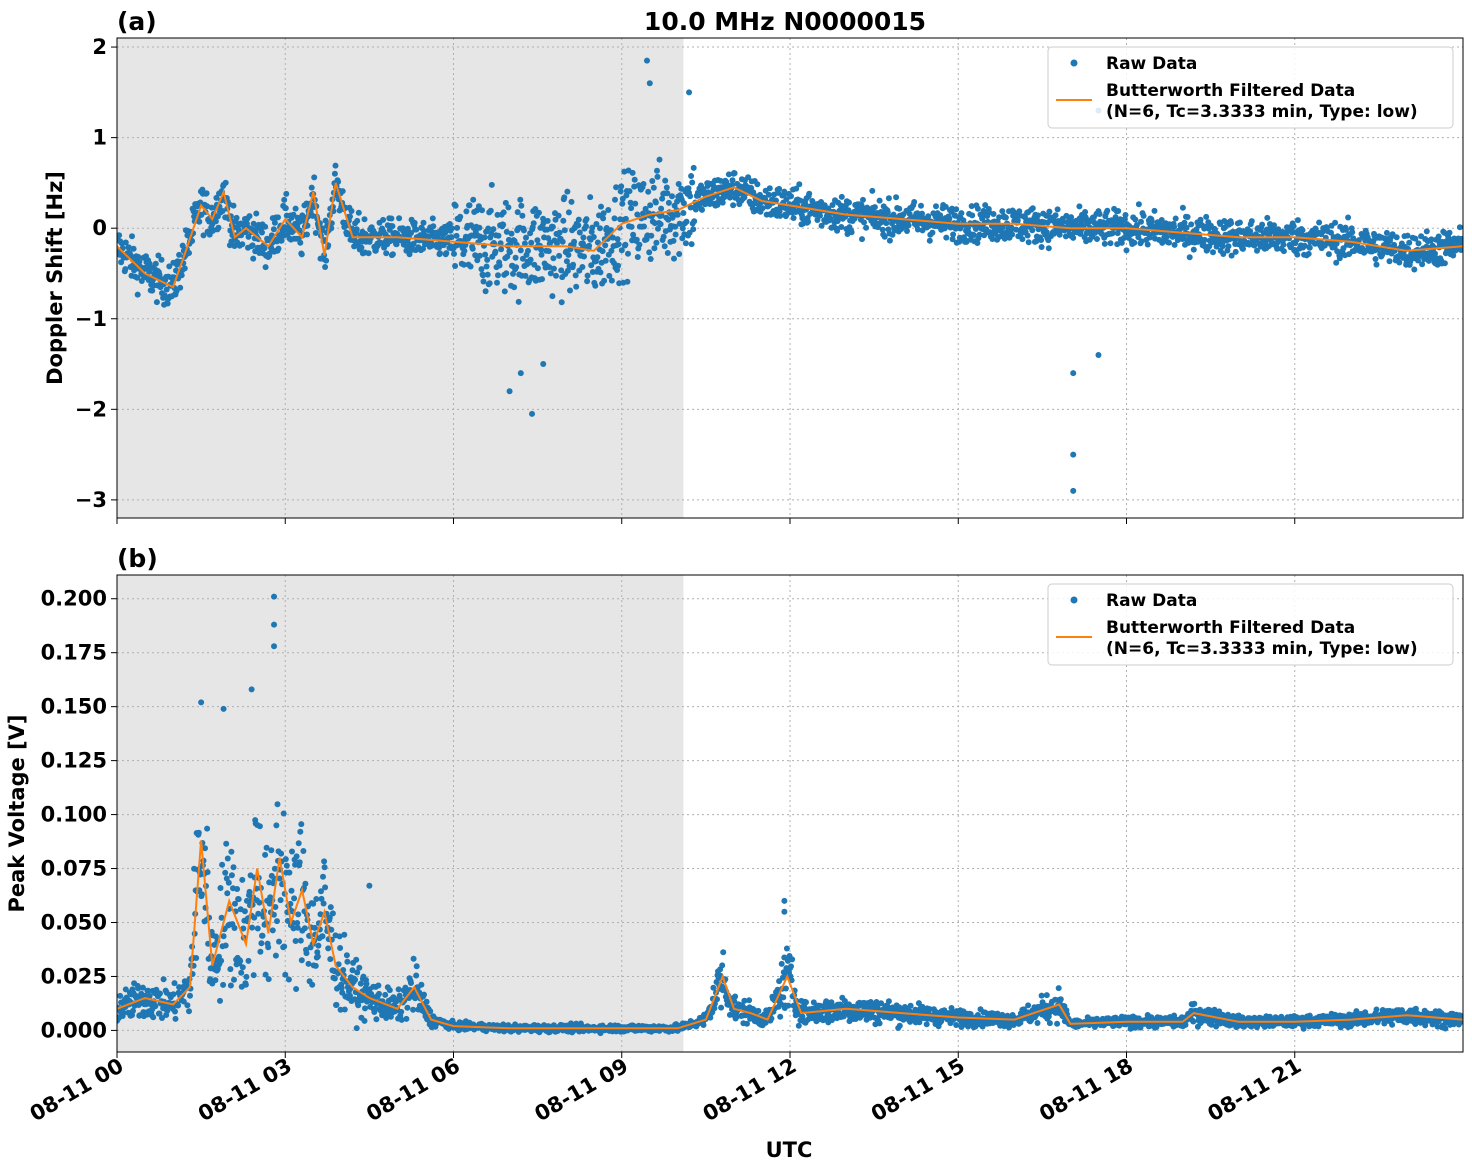 Image resolution: width=1472 pixels, height=1172 pixels. Describe the element at coordinates (137, 21) in the screenshot. I see `panel-label: (a)` at that location.